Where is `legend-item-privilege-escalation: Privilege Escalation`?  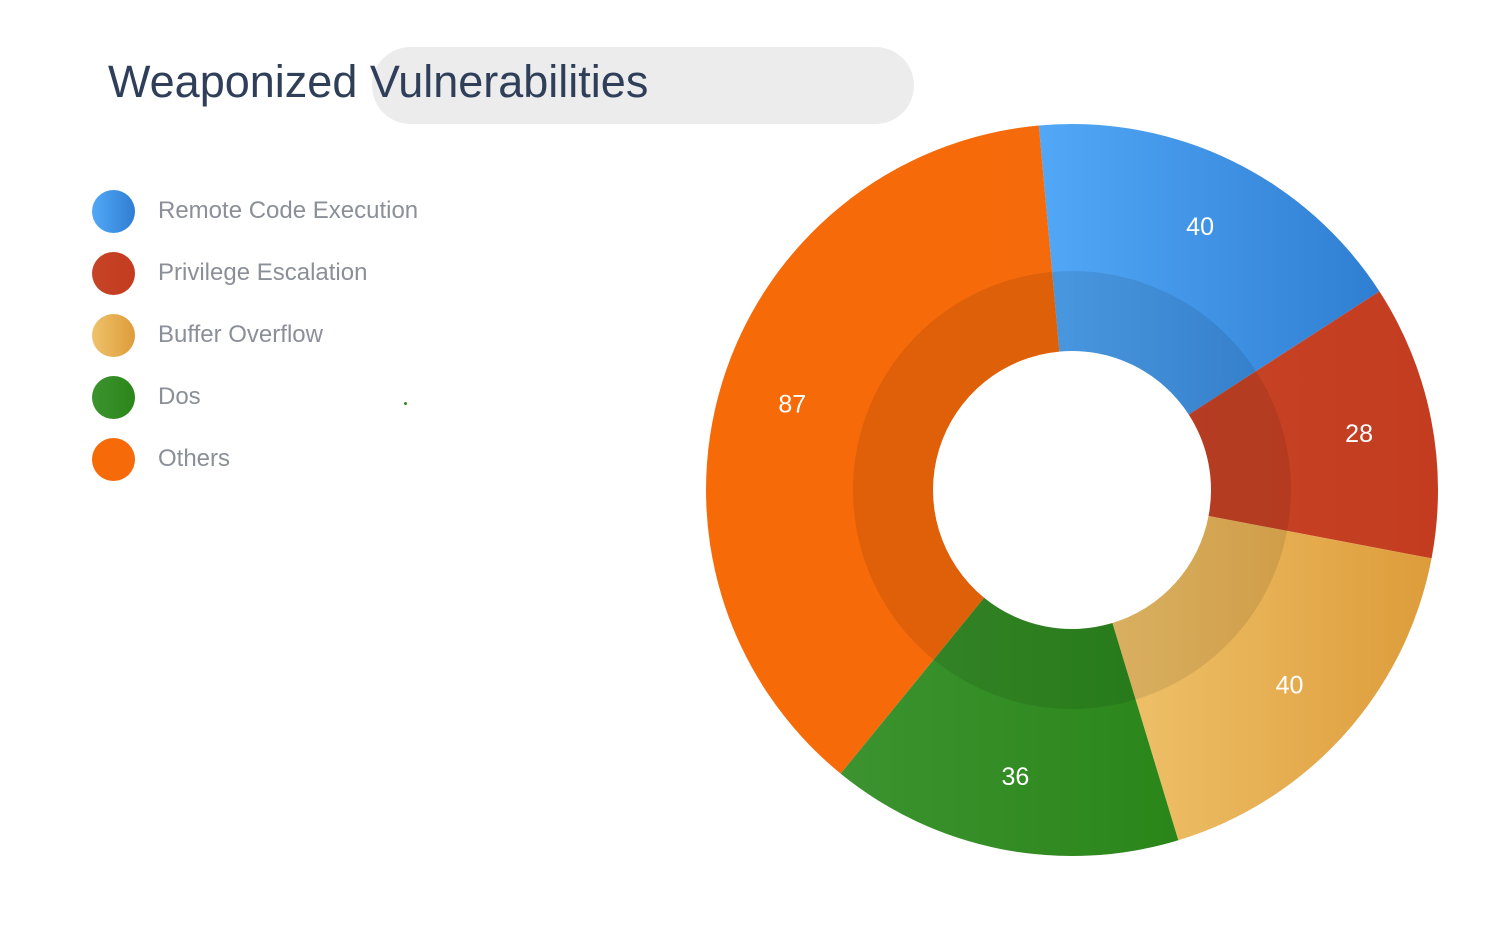 legend-item-privilege-escalation: Privilege Escalation is located at coordinates (302, 283).